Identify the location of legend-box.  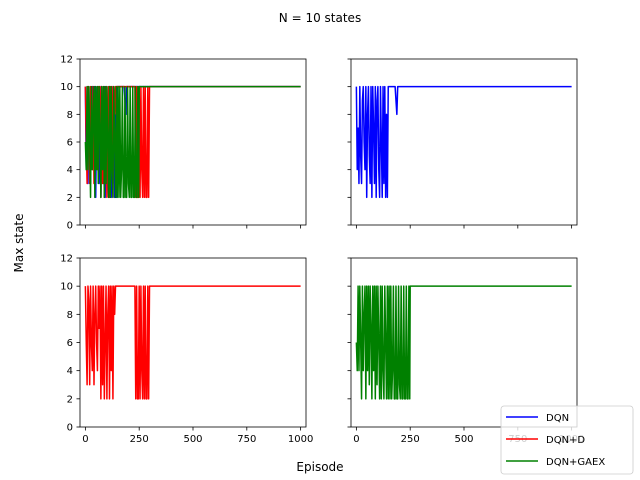
(567, 440).